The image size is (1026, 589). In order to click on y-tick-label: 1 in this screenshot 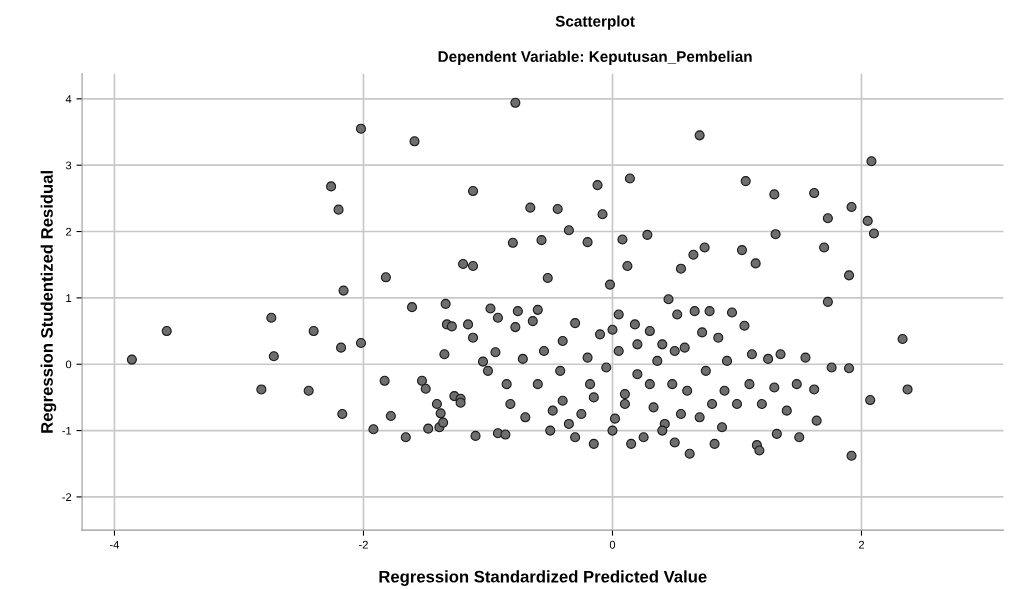, I will do `click(69, 298)`.